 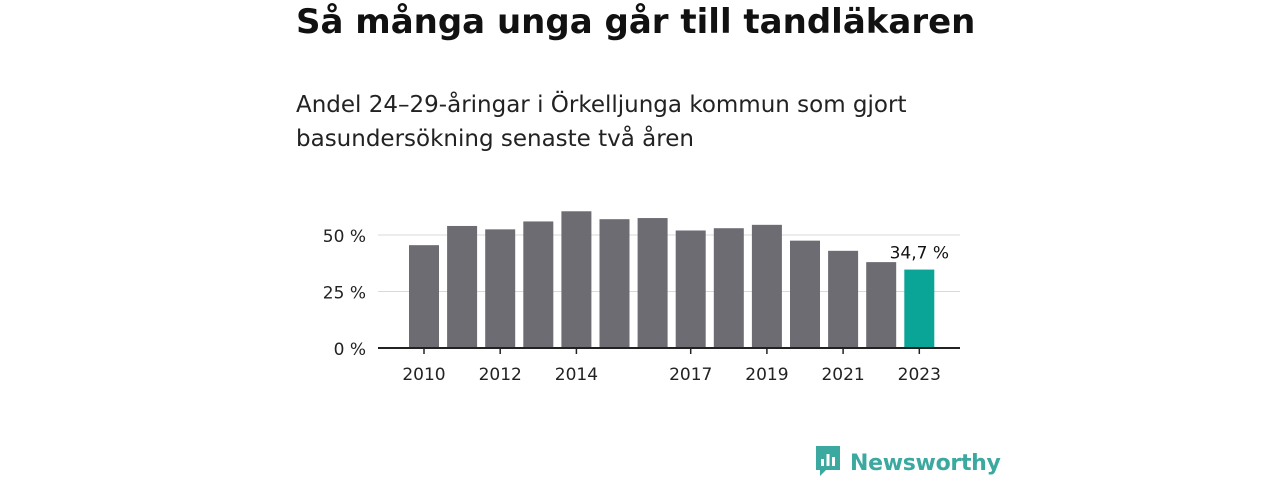 I want to click on x-tick-label: 2010, so click(x=423, y=375).